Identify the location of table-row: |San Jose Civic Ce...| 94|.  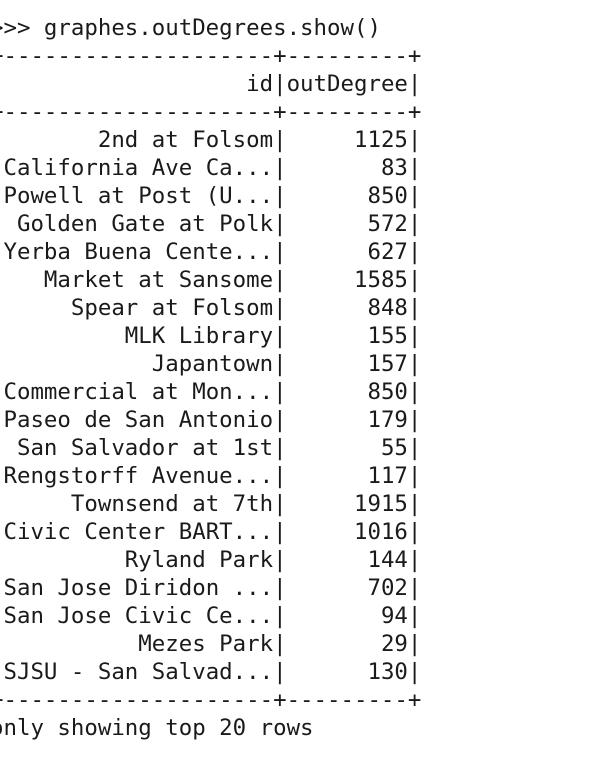
(211, 616).